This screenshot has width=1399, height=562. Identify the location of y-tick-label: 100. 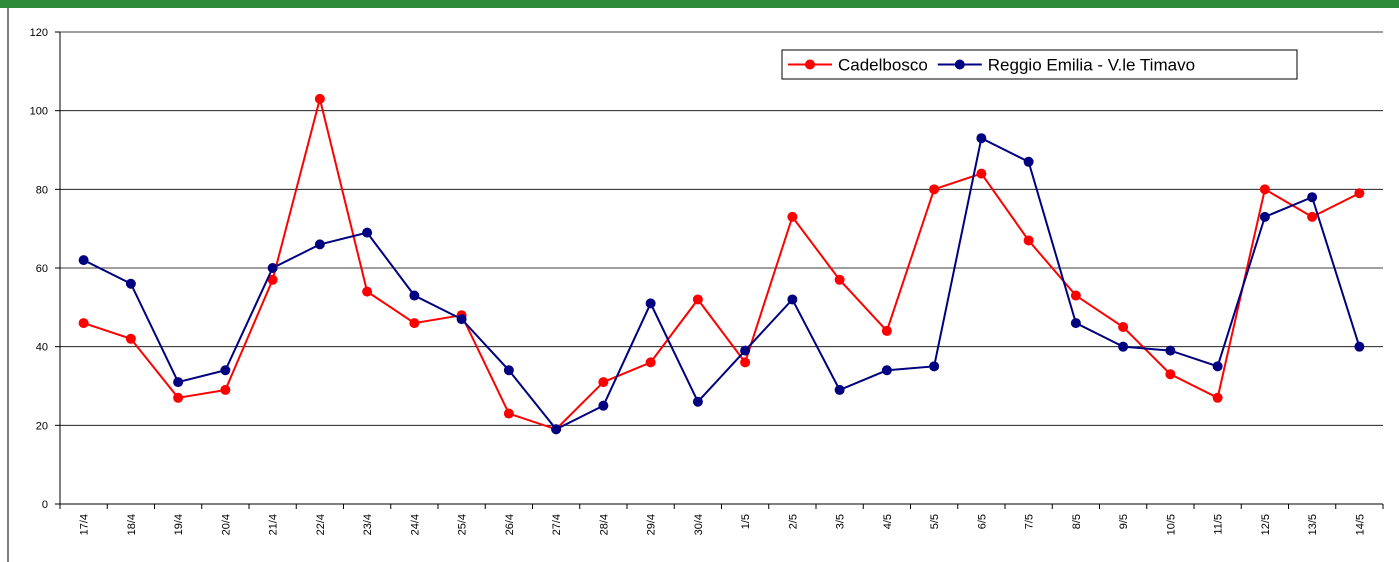
(39, 112).